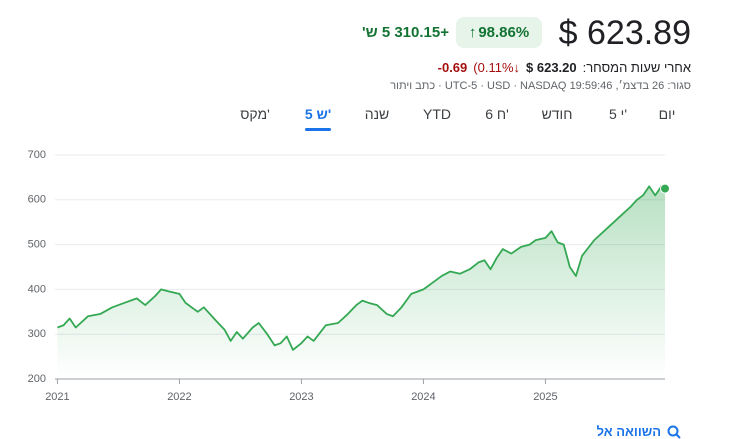 This screenshot has height=439, width=741. Describe the element at coordinates (57, 397) in the screenshot. I see `x-tick-label: 2021` at that location.